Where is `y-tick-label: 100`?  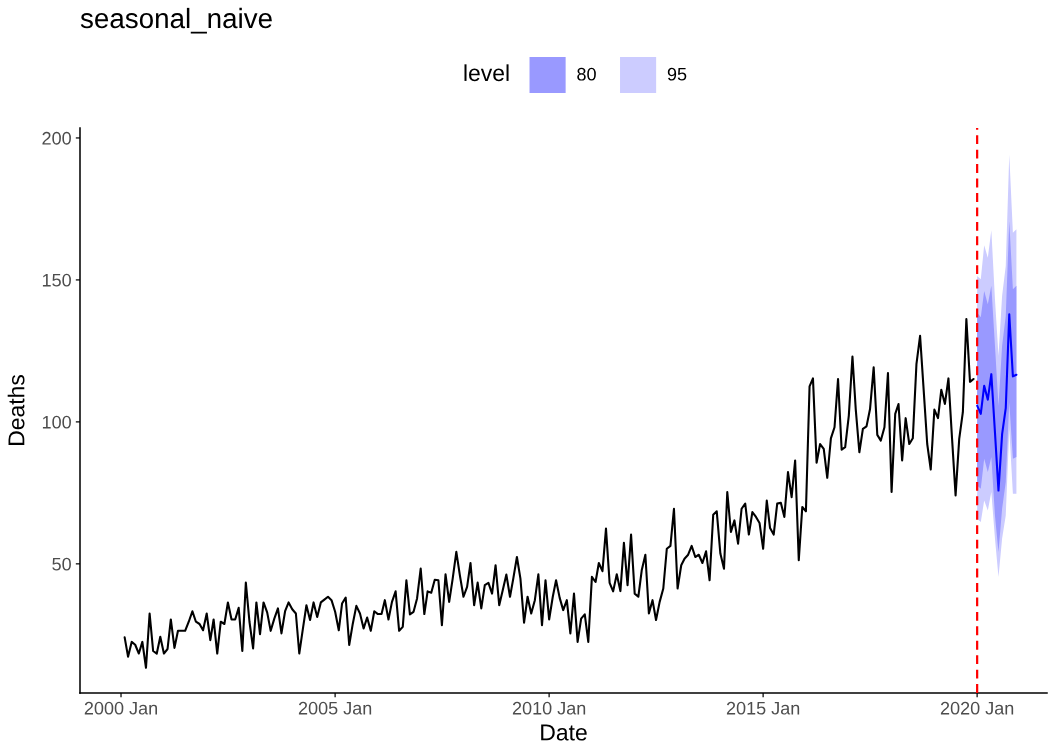 y-tick-label: 100 is located at coordinates (56, 422).